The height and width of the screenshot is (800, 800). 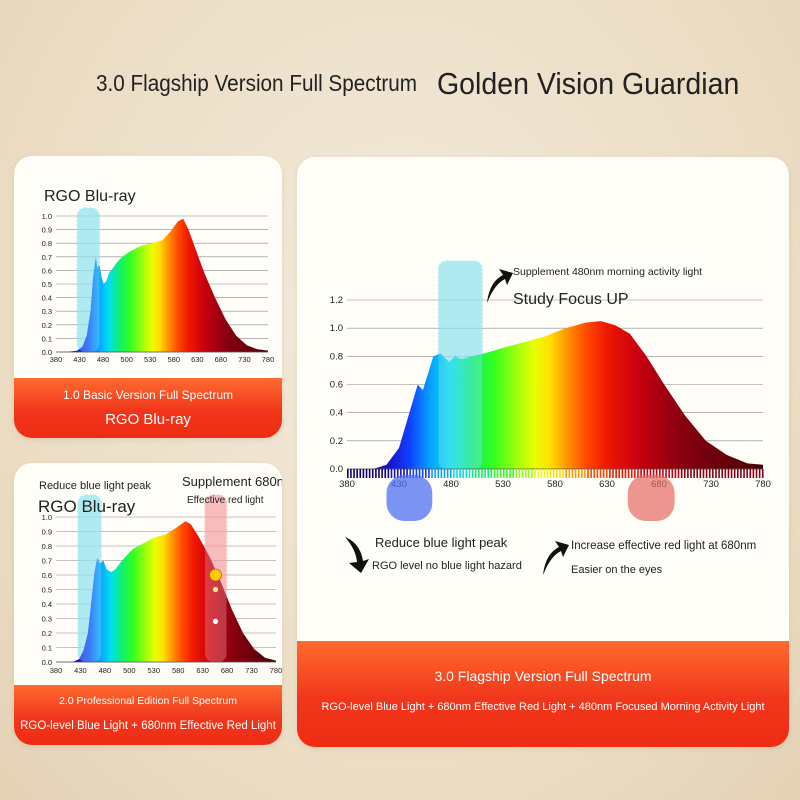 What do you see at coordinates (87, 506) in the screenshot?
I see `chart-label: RGO Blu-ray` at bounding box center [87, 506].